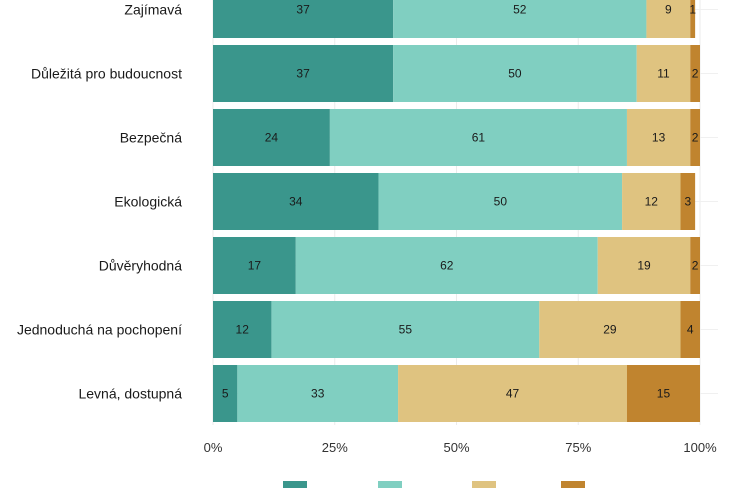 The width and height of the screenshot is (733, 488). Describe the element at coordinates (520, 10) in the screenshot. I see `data-label: 52` at that location.